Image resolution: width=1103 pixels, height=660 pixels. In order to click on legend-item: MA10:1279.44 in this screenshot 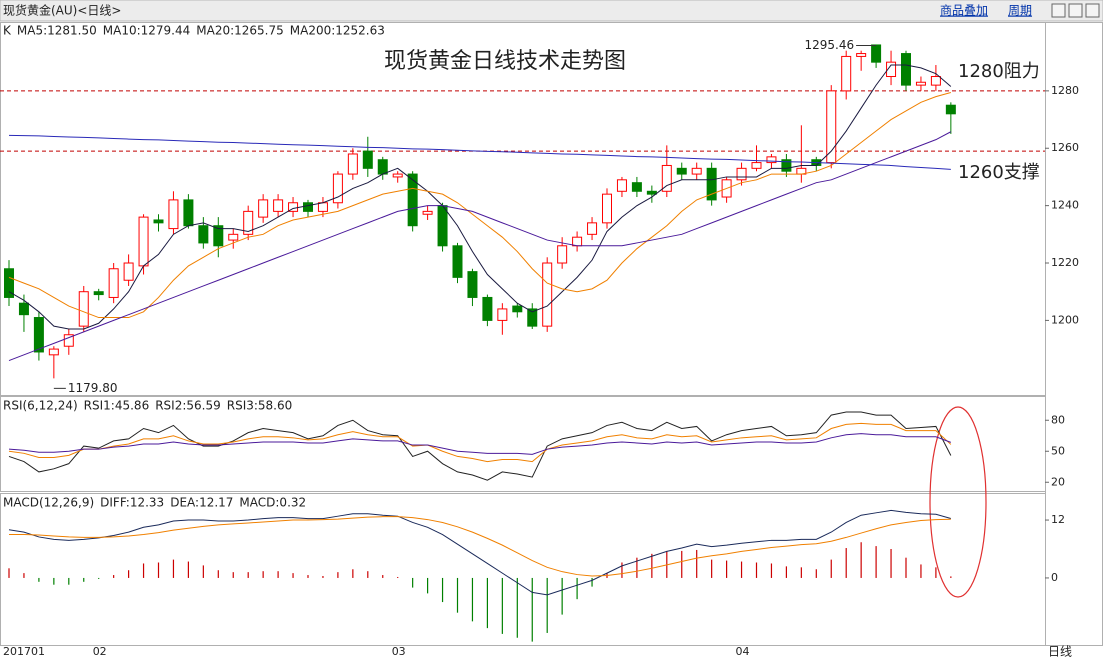, I will do `click(147, 31)`.